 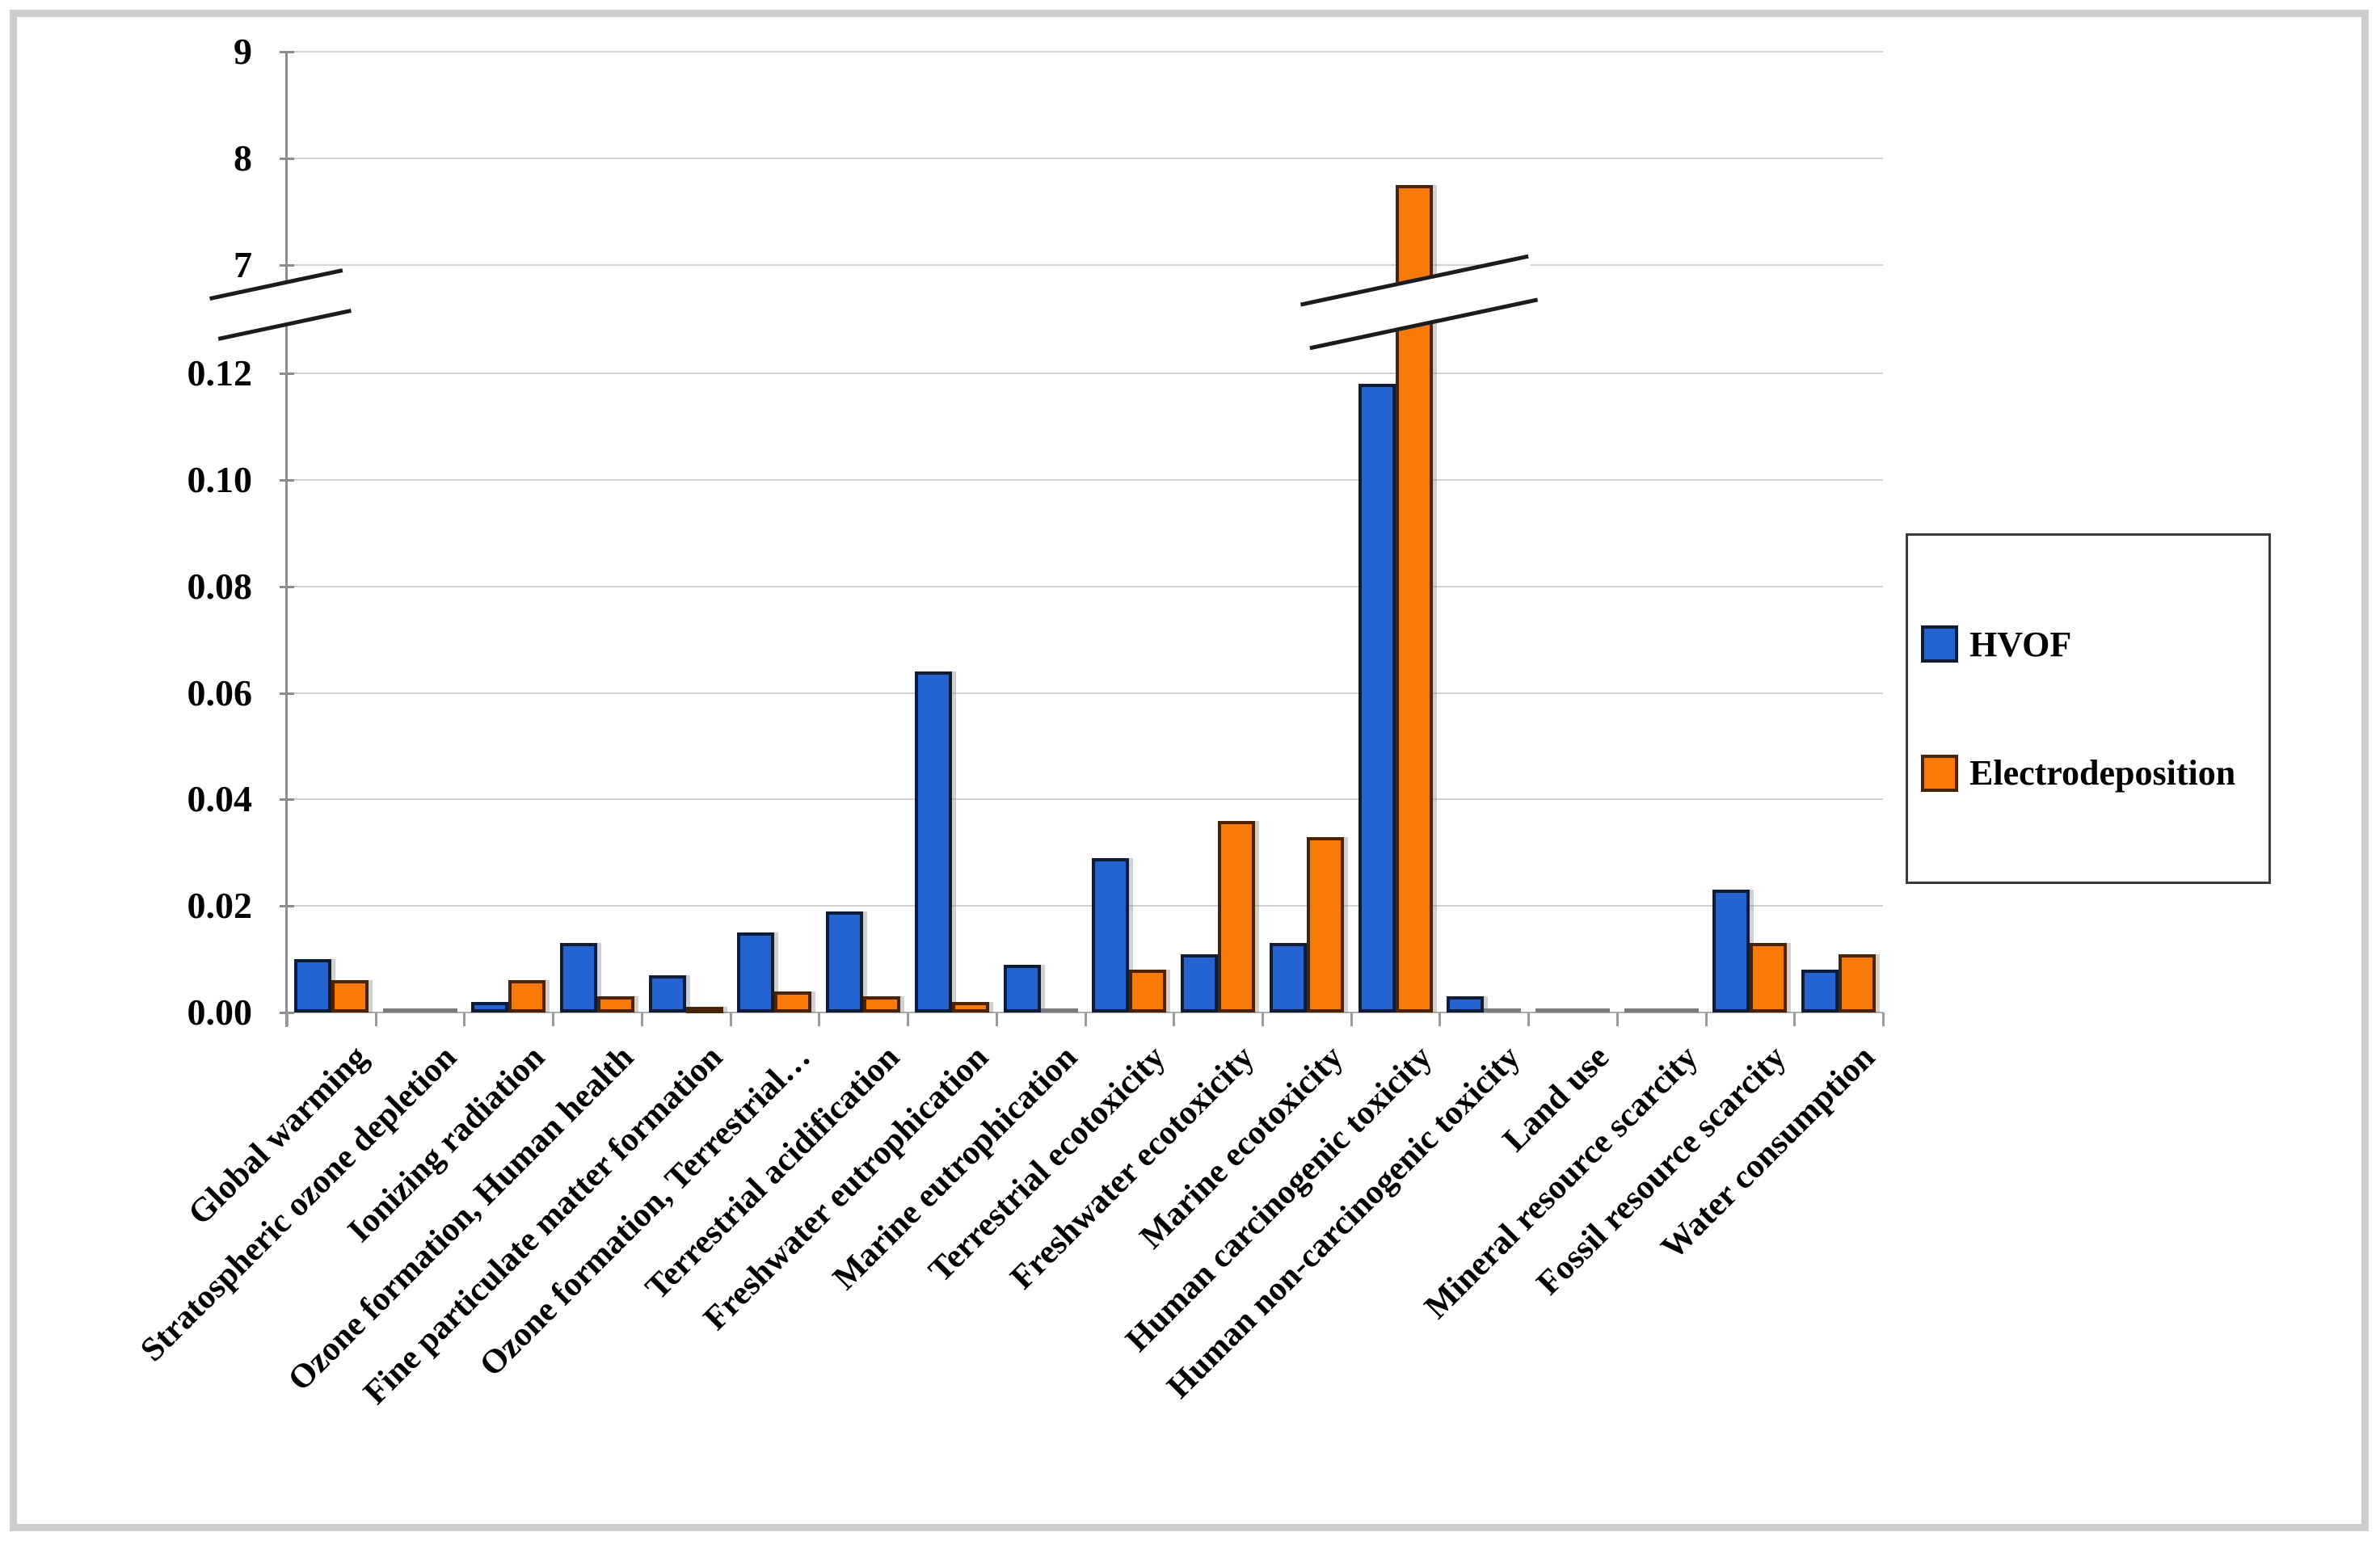 I want to click on y-tick-label: 0.06, so click(x=220, y=692).